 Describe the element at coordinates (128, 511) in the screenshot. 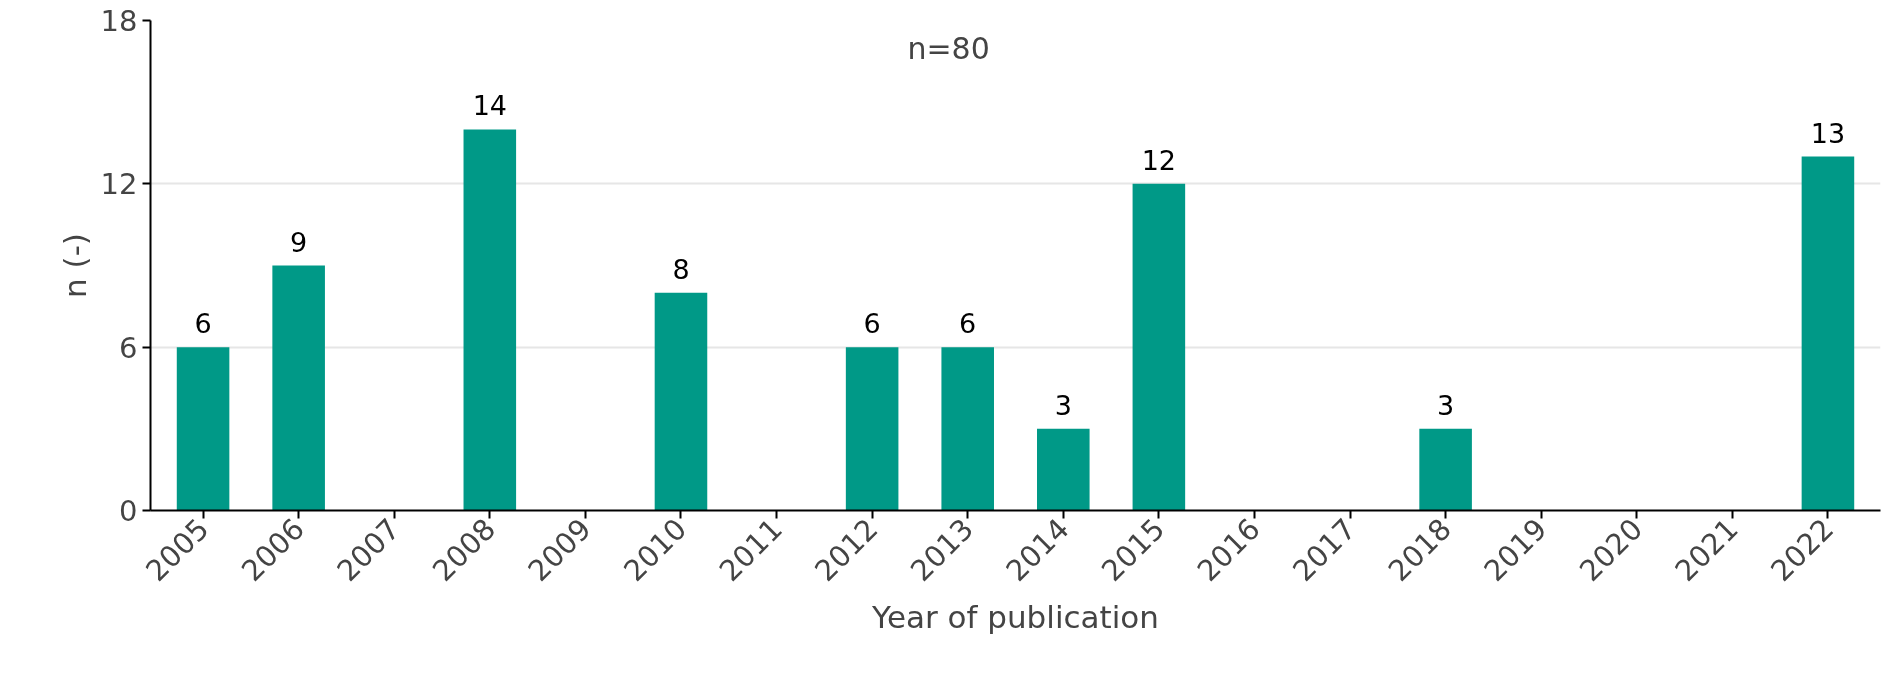

I see `y-tick-label: 0` at that location.